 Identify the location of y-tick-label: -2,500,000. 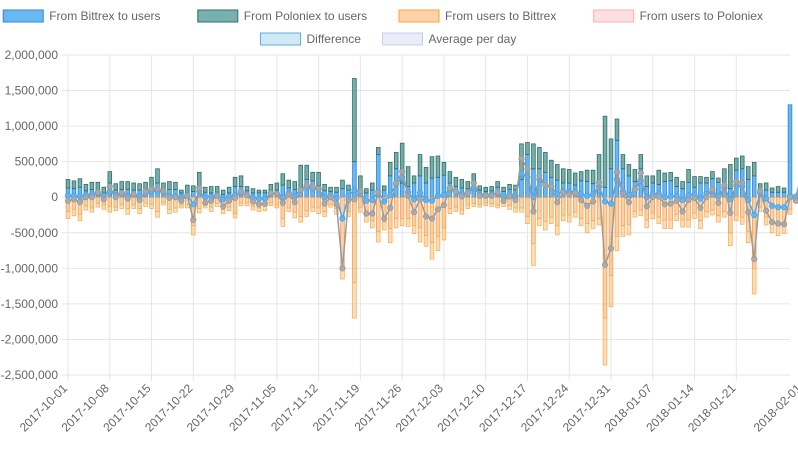
(30, 375).